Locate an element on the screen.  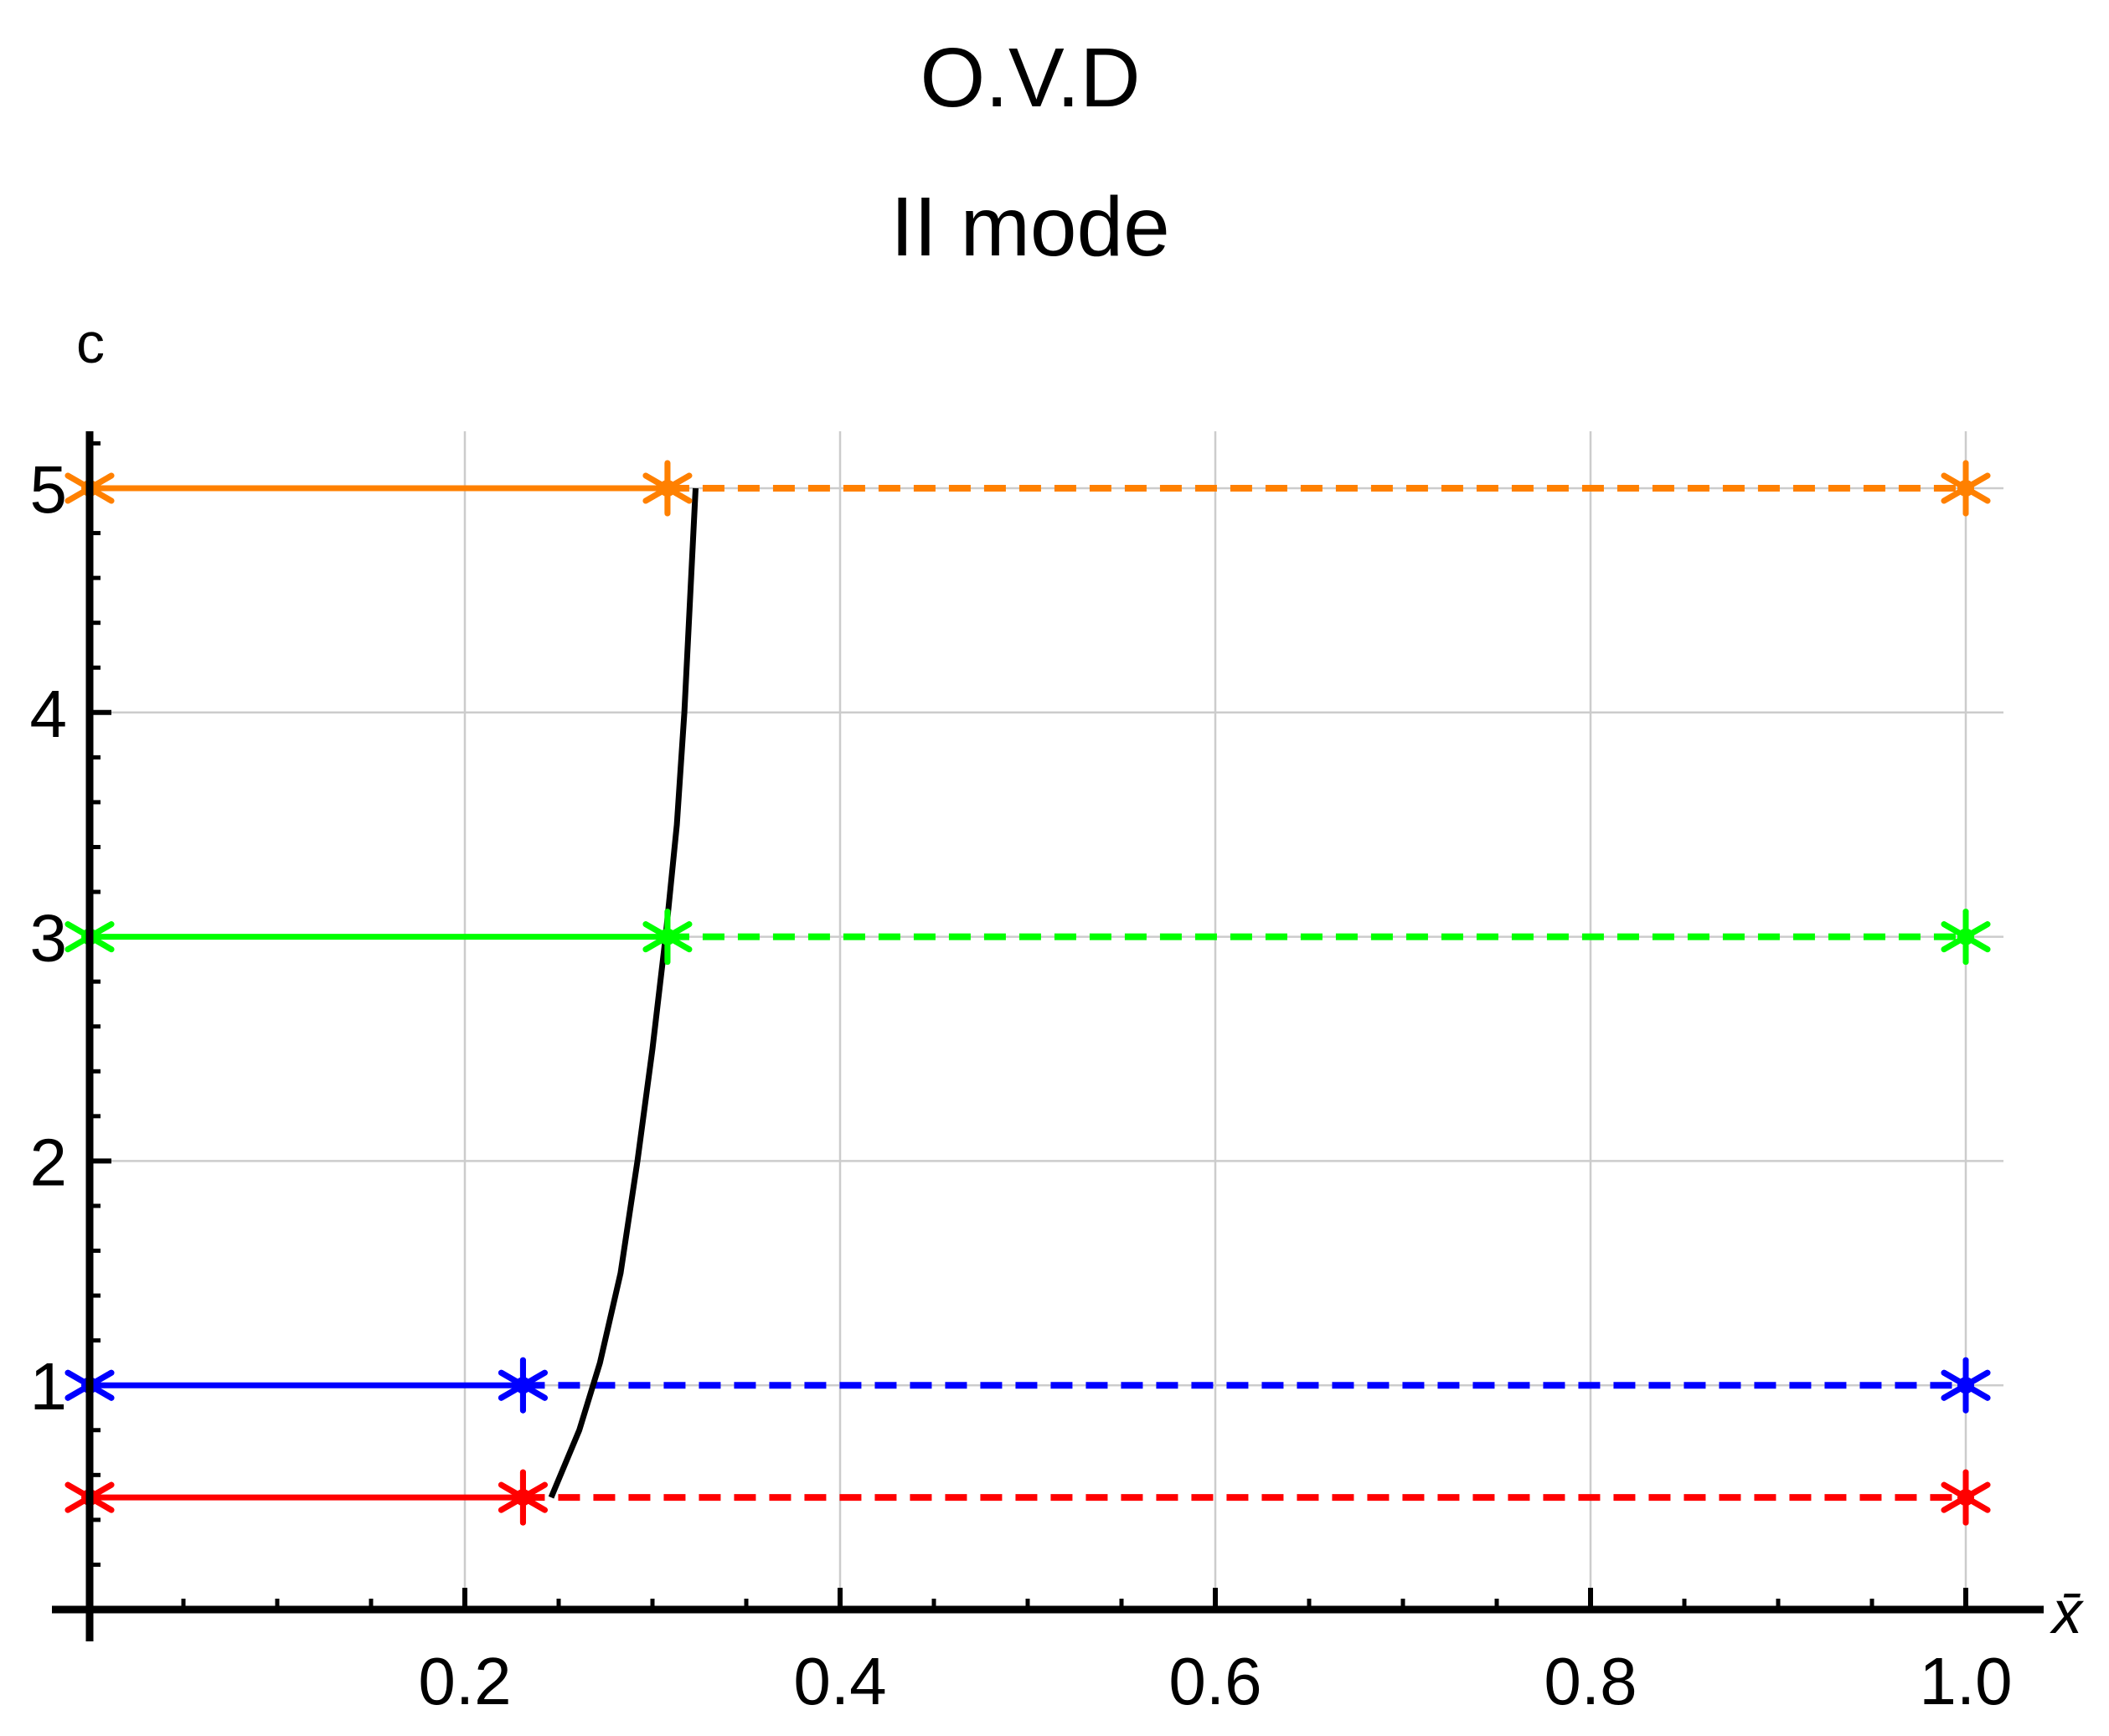
boundary-curve is located at coordinates (623, 993).